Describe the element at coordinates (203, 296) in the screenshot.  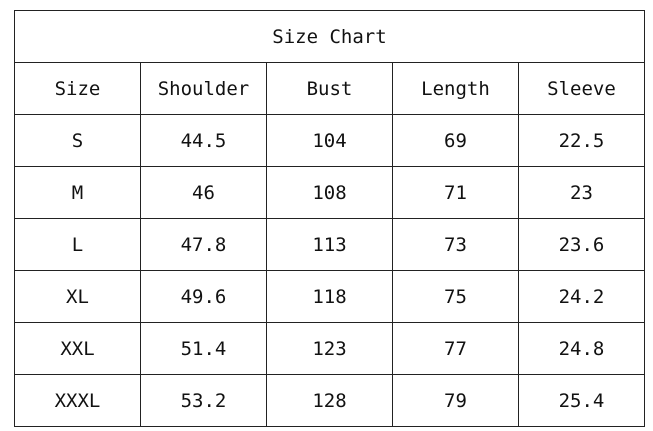
I see `cell-shoulder: 49.6` at that location.